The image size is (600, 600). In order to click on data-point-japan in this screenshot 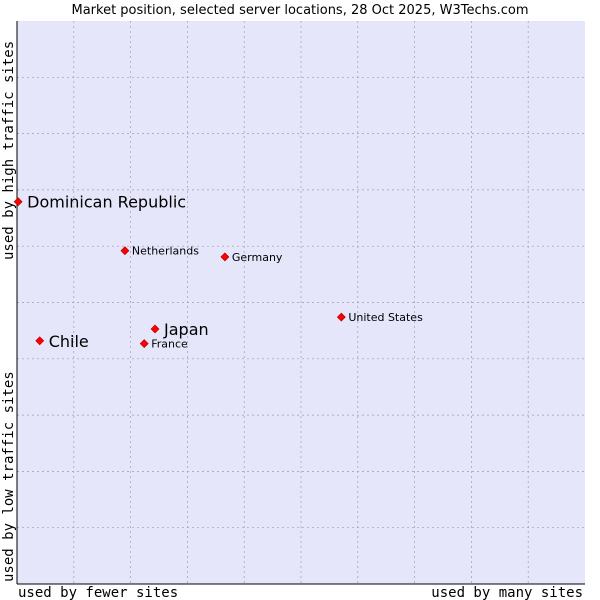, I will do `click(155, 329)`.